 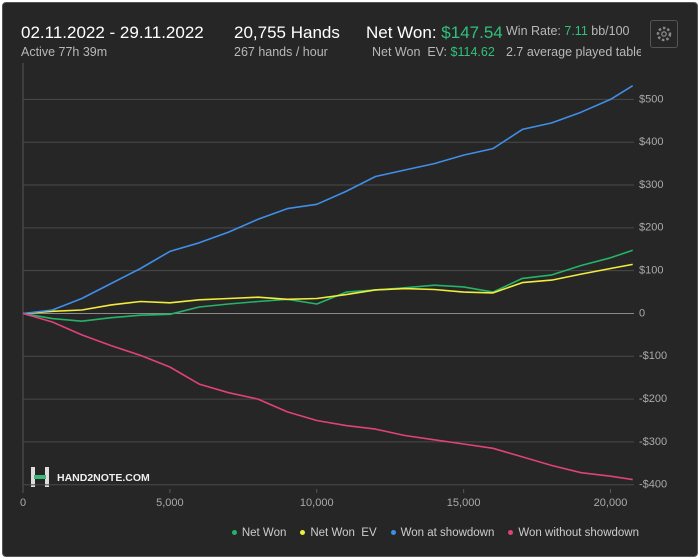 I want to click on y-tick-label: -$200, so click(x=653, y=399).